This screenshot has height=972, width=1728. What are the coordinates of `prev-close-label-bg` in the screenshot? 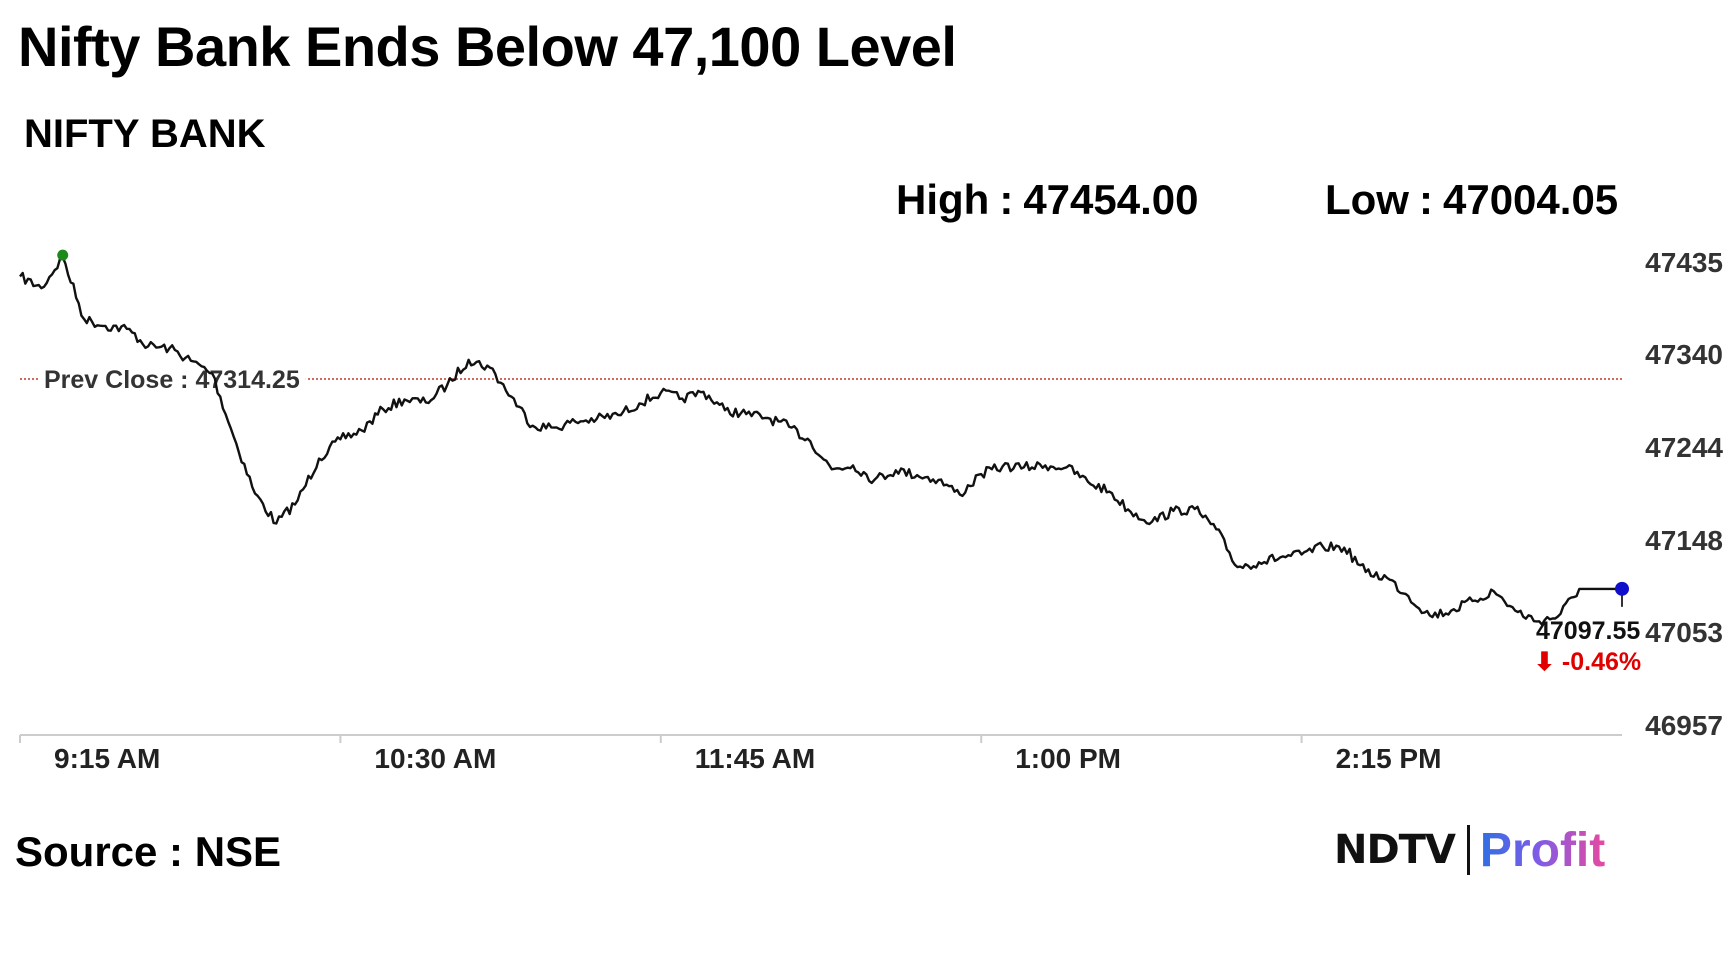 It's located at (172, 379).